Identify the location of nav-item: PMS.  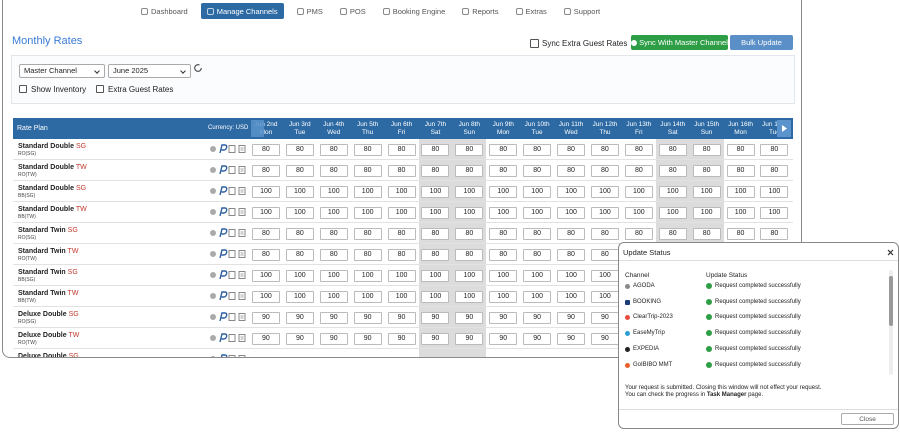
(310, 11).